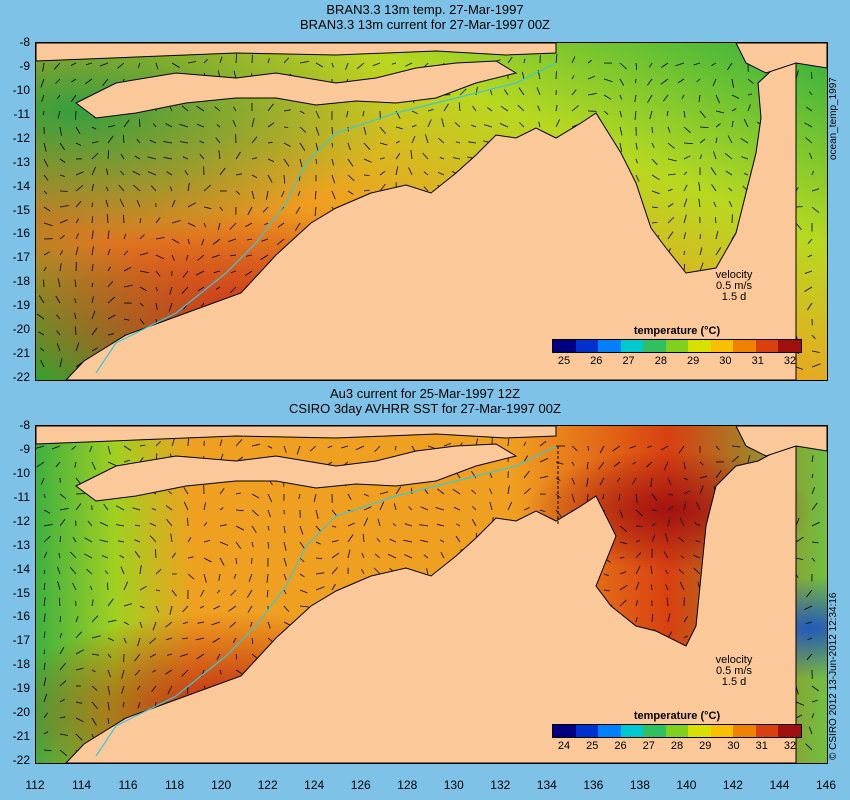  I want to click on latitude-tick: -19, so click(21, 305).